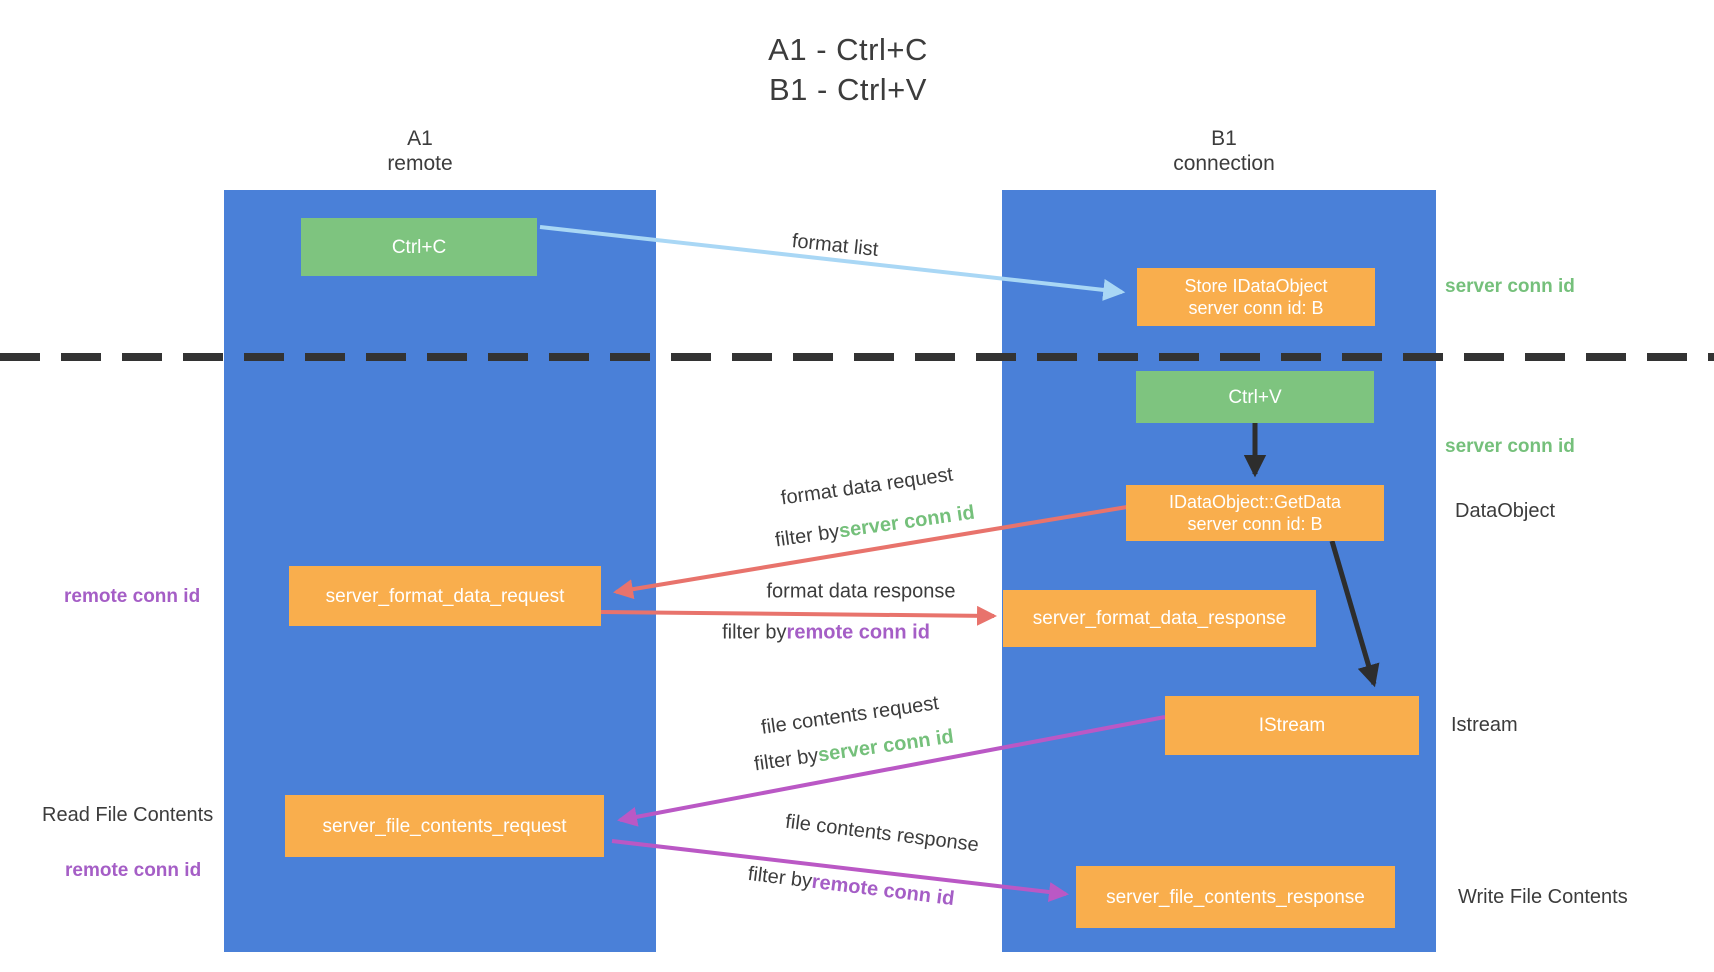  Describe the element at coordinates (1484, 725) in the screenshot. I see `label-istream: Istream` at that location.